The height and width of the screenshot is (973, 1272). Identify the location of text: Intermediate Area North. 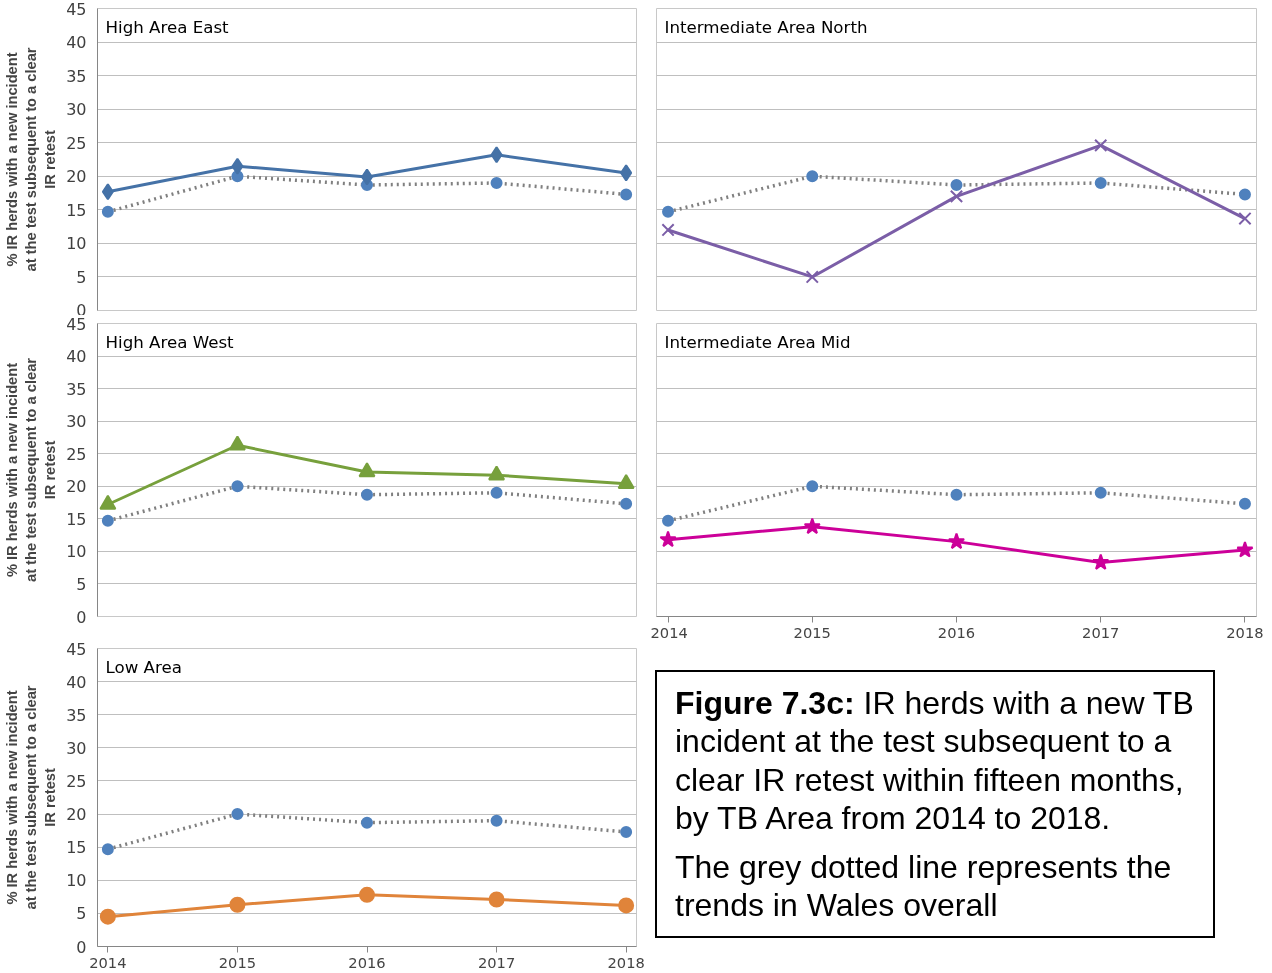
(766, 27).